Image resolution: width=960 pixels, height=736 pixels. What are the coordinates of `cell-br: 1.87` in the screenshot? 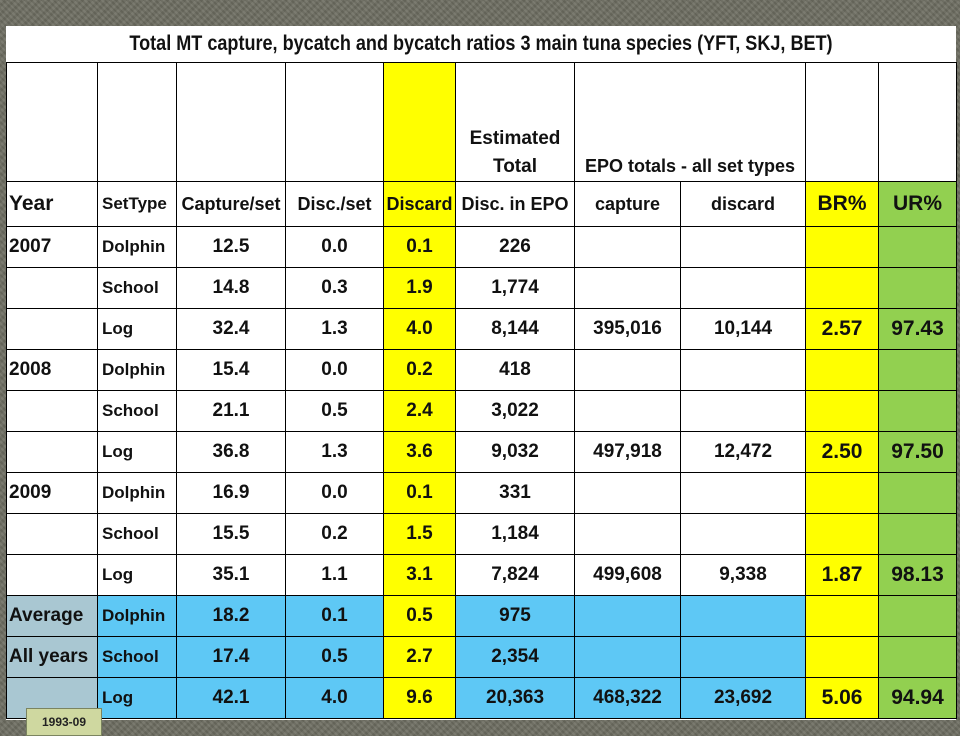 It's located at (842, 575).